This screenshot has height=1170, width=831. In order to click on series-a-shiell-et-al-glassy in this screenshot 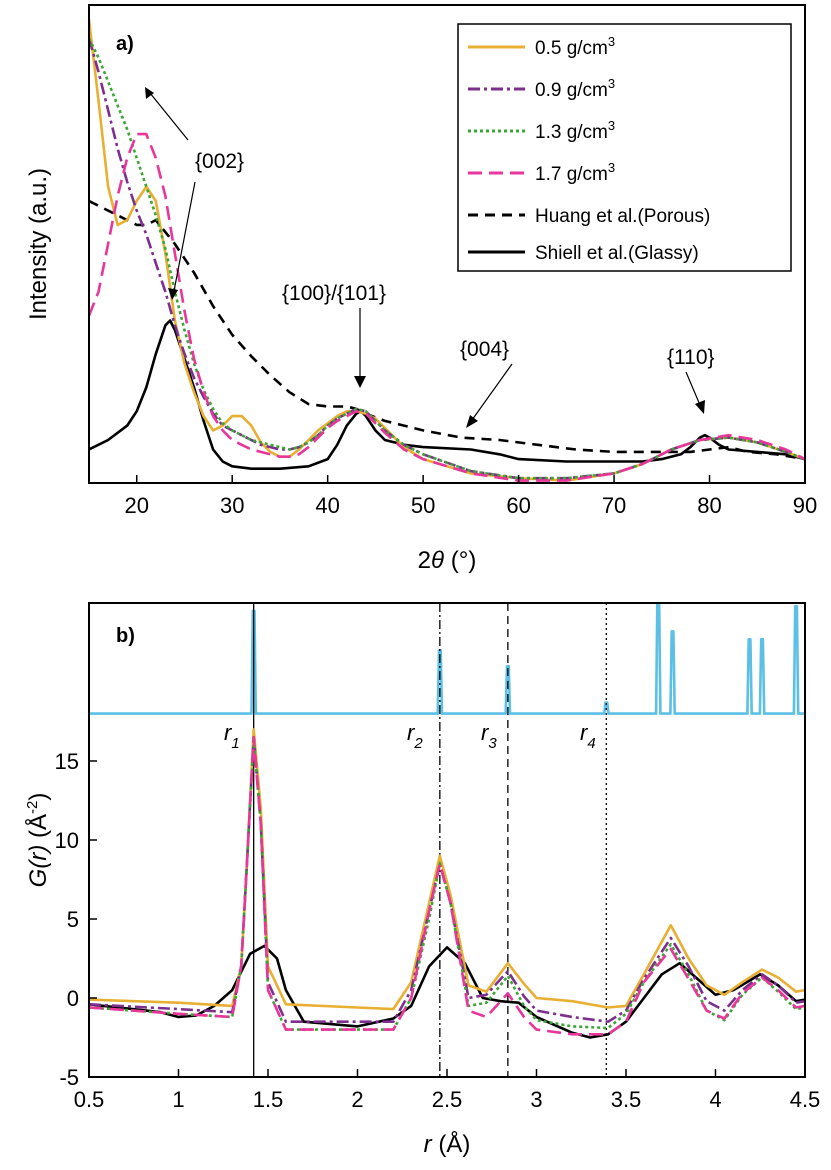, I will do `click(447, 394)`.